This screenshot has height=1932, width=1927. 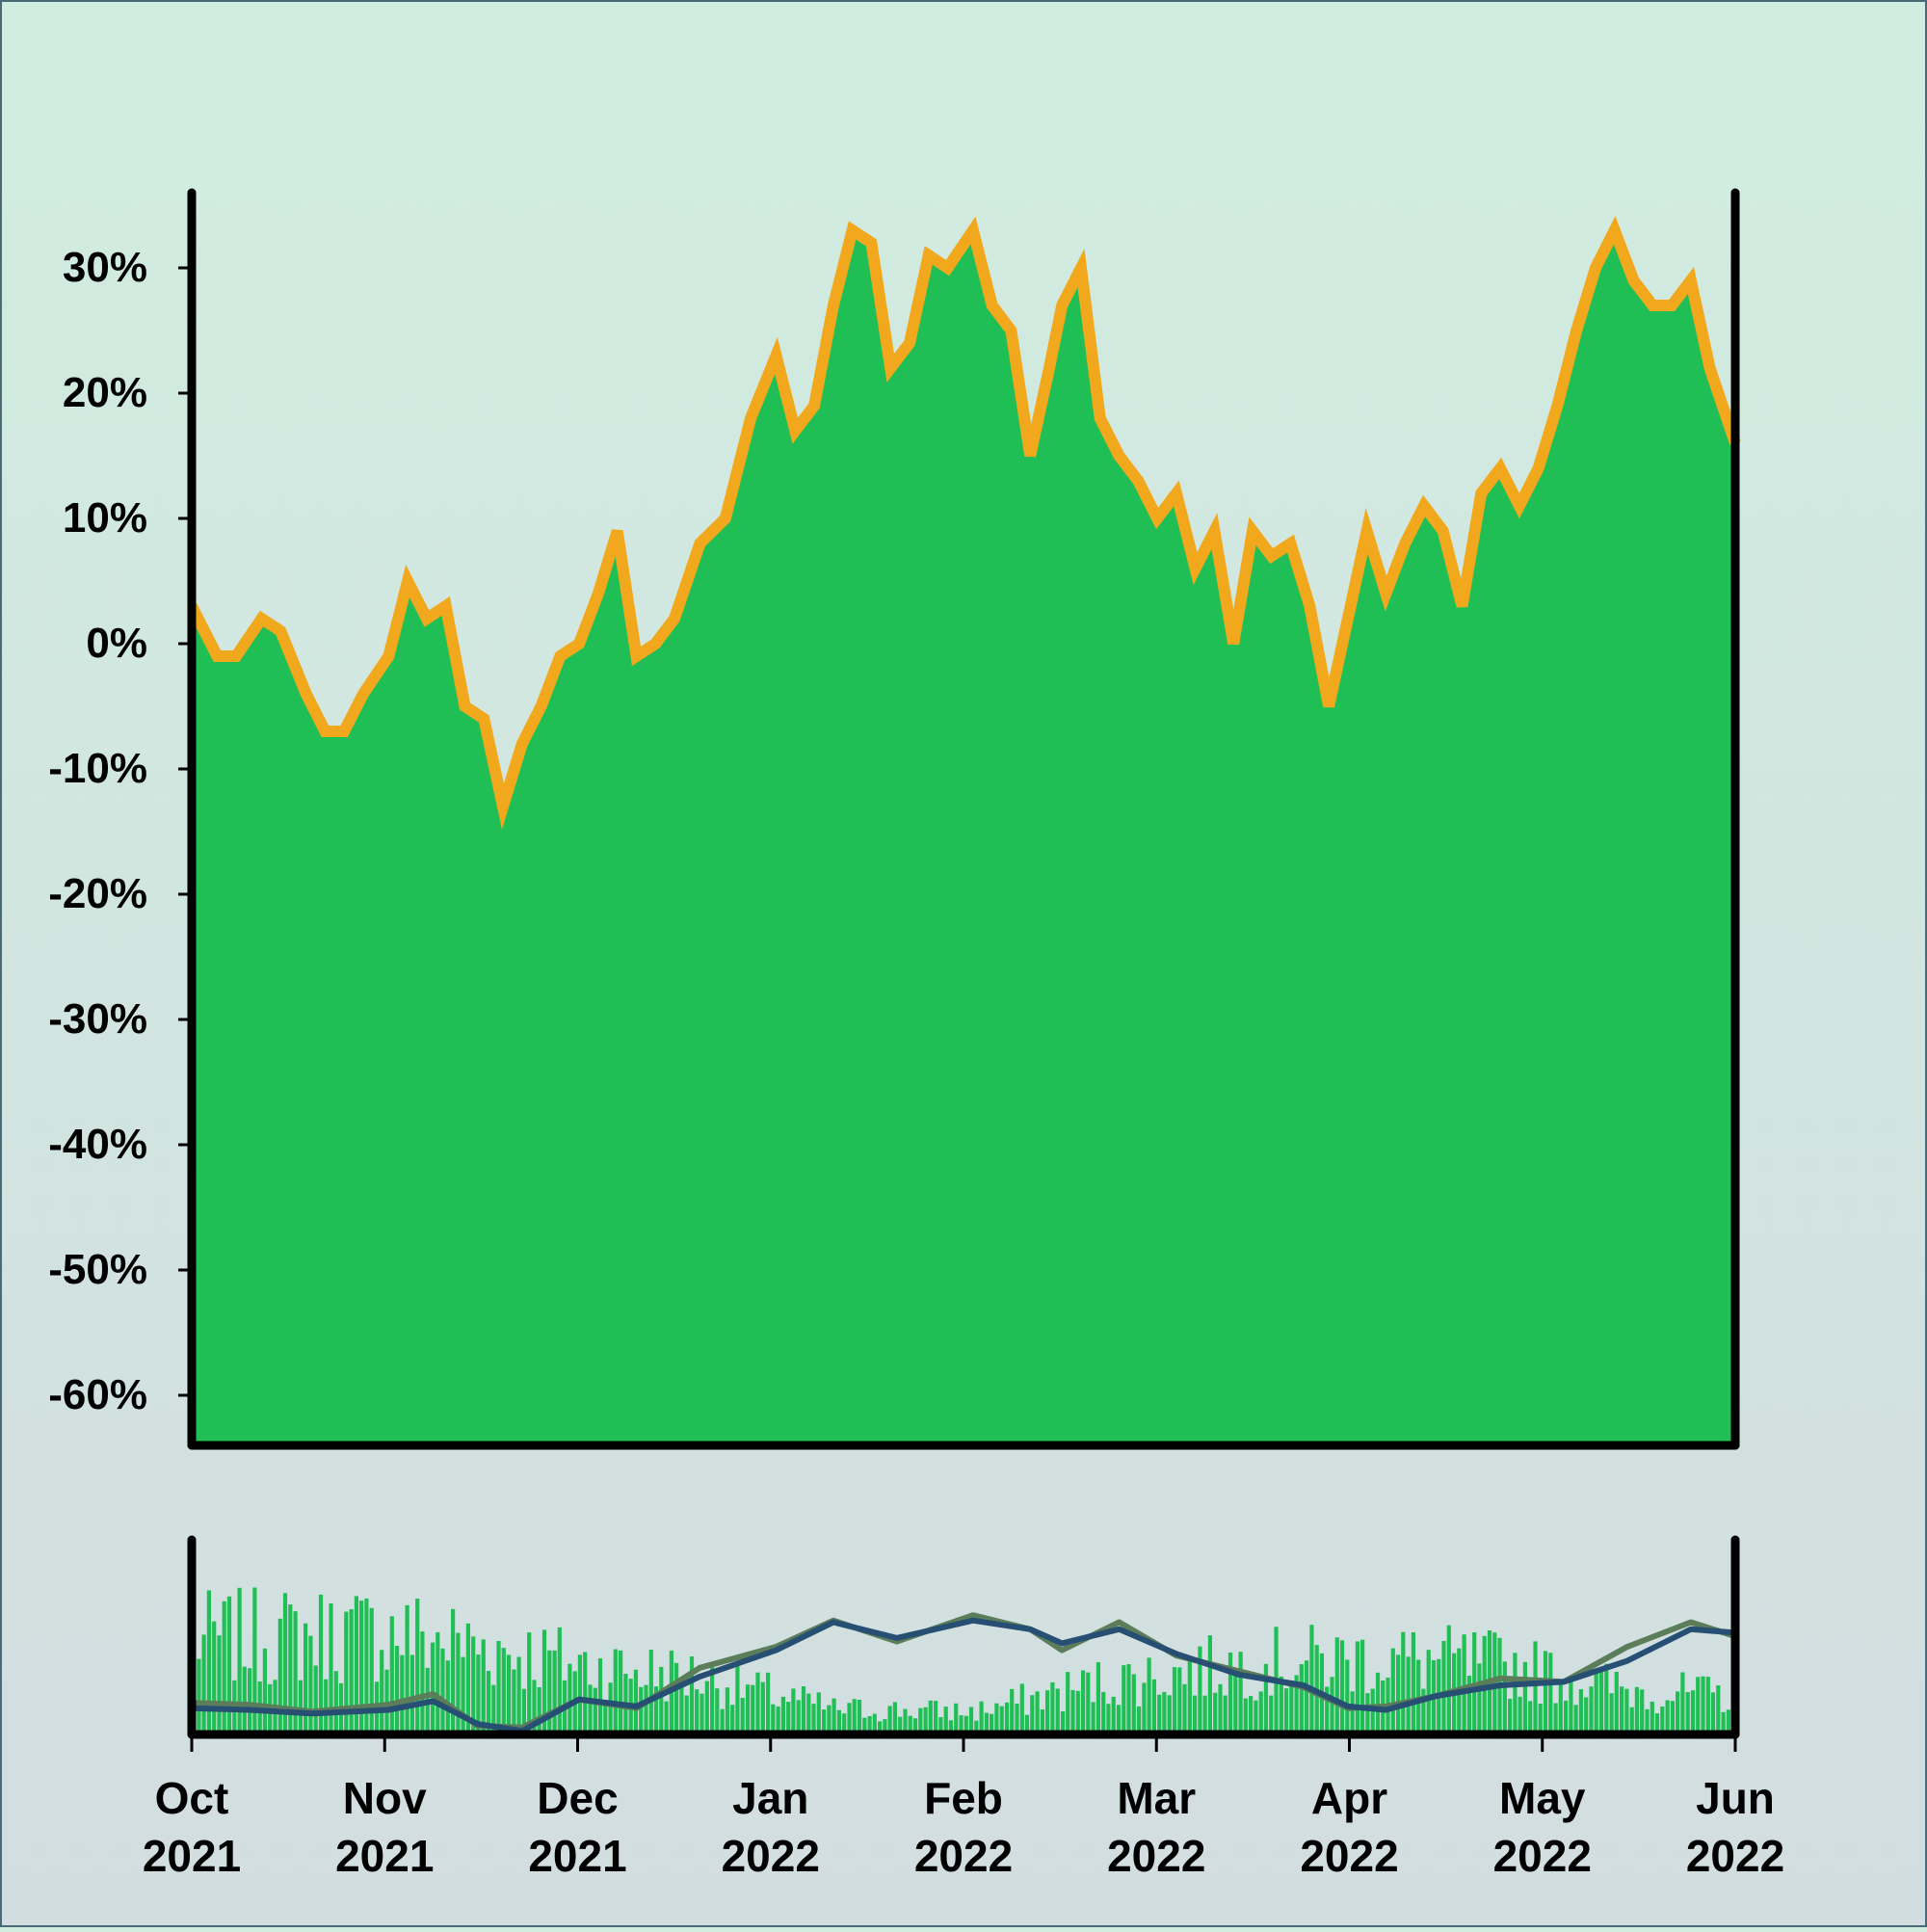 I want to click on x-tick-label-month: Apr, so click(x=1349, y=1798).